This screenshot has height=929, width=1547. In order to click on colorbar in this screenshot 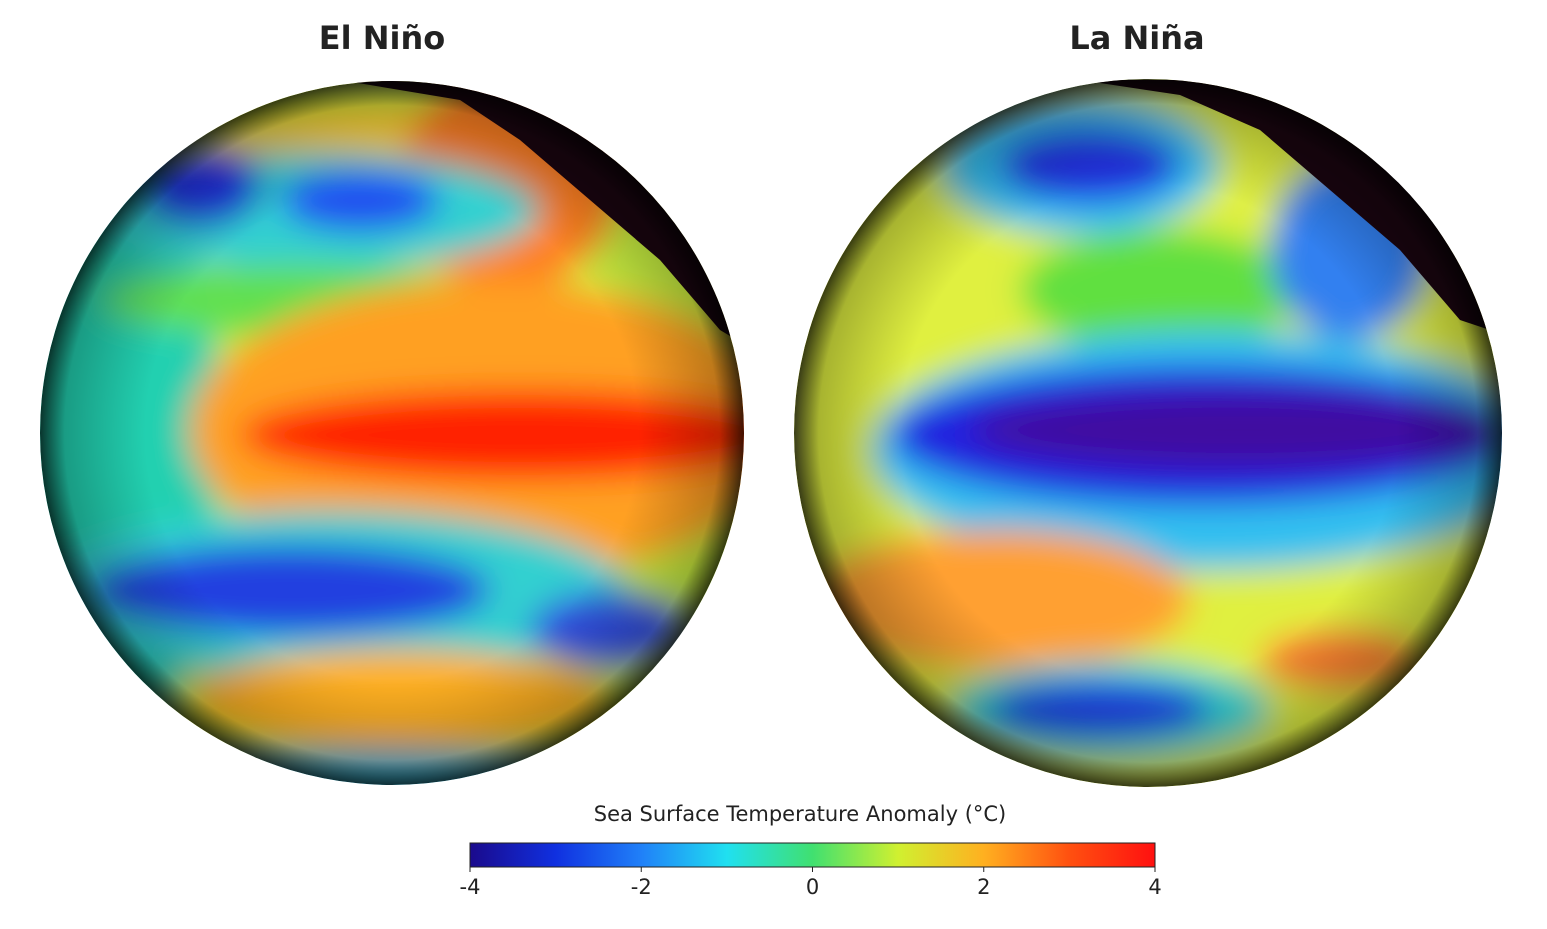, I will do `click(812, 855)`.